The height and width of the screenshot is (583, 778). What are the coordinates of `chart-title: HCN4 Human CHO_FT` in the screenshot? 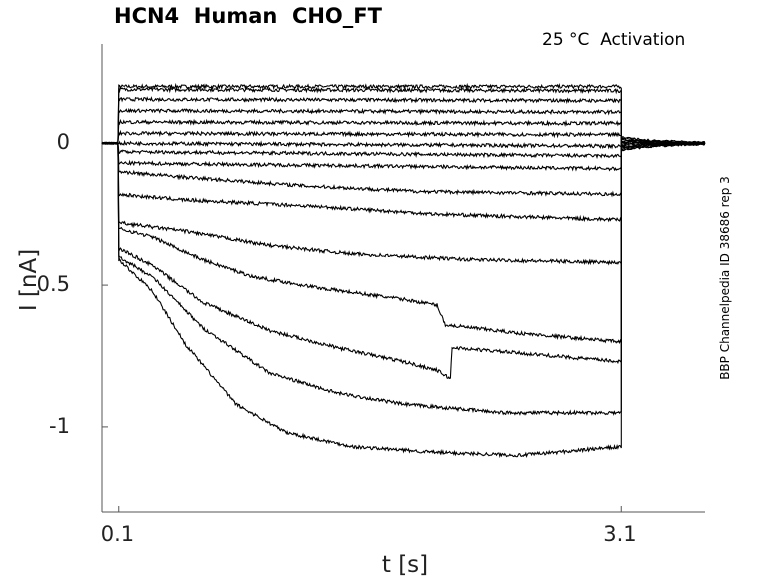 It's located at (248, 16).